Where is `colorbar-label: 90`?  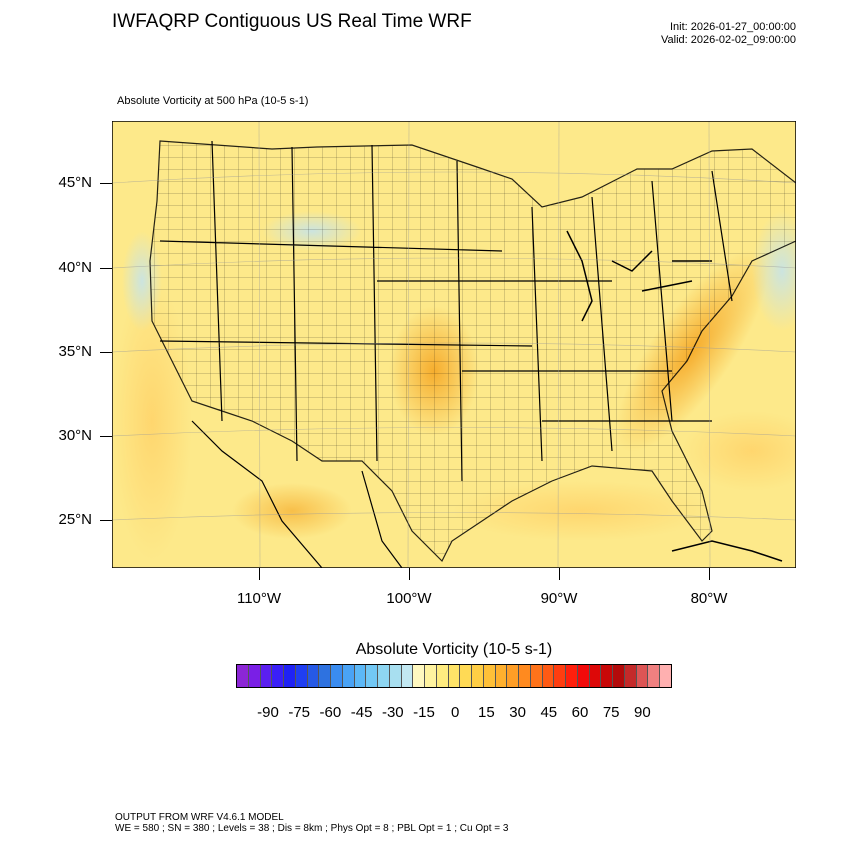 colorbar-label: 90 is located at coordinates (642, 712).